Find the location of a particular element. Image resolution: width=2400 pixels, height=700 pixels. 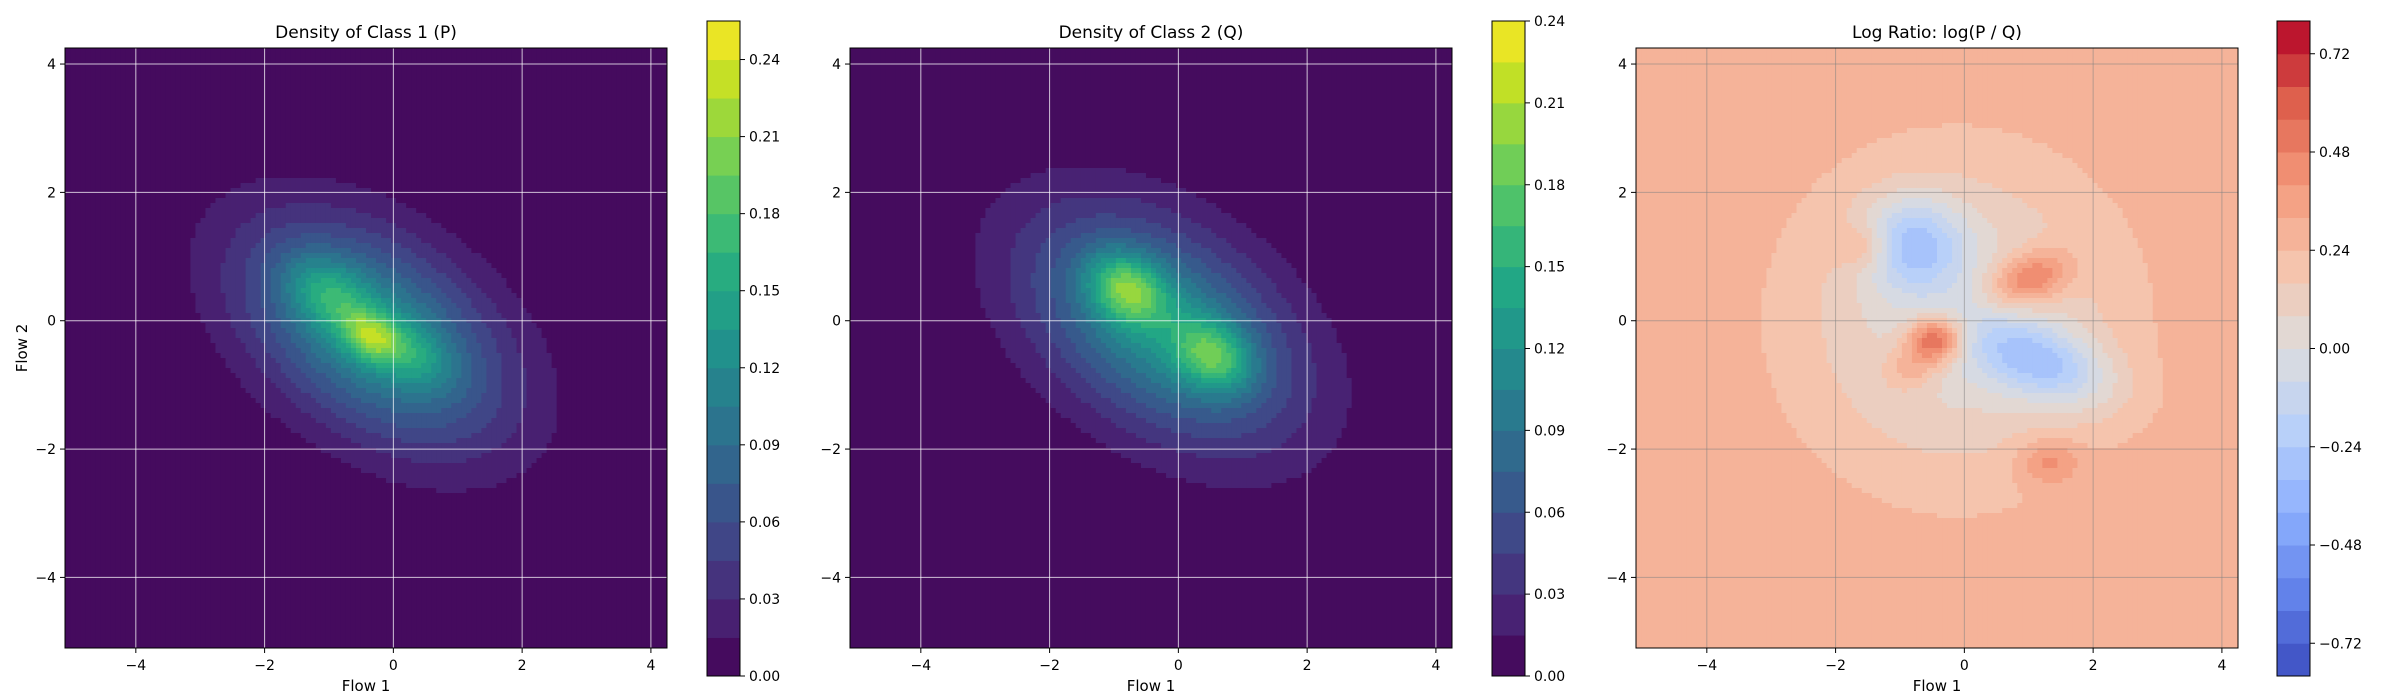

chart-title: Log Ratio: log(P / Q) is located at coordinates (1937, 33).